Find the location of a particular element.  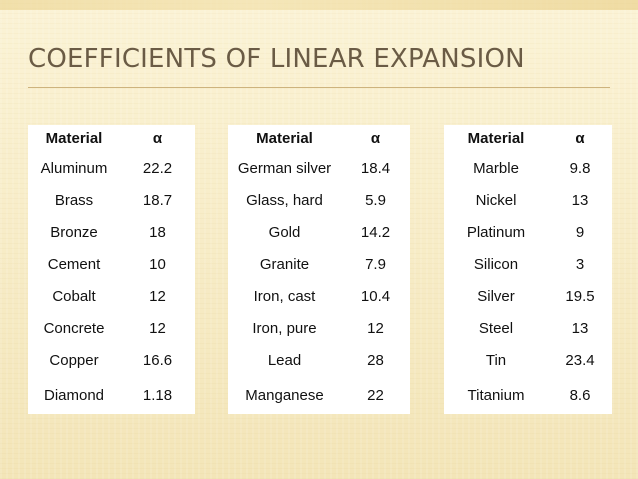

table-row: Bronze 18 is located at coordinates (111, 232).